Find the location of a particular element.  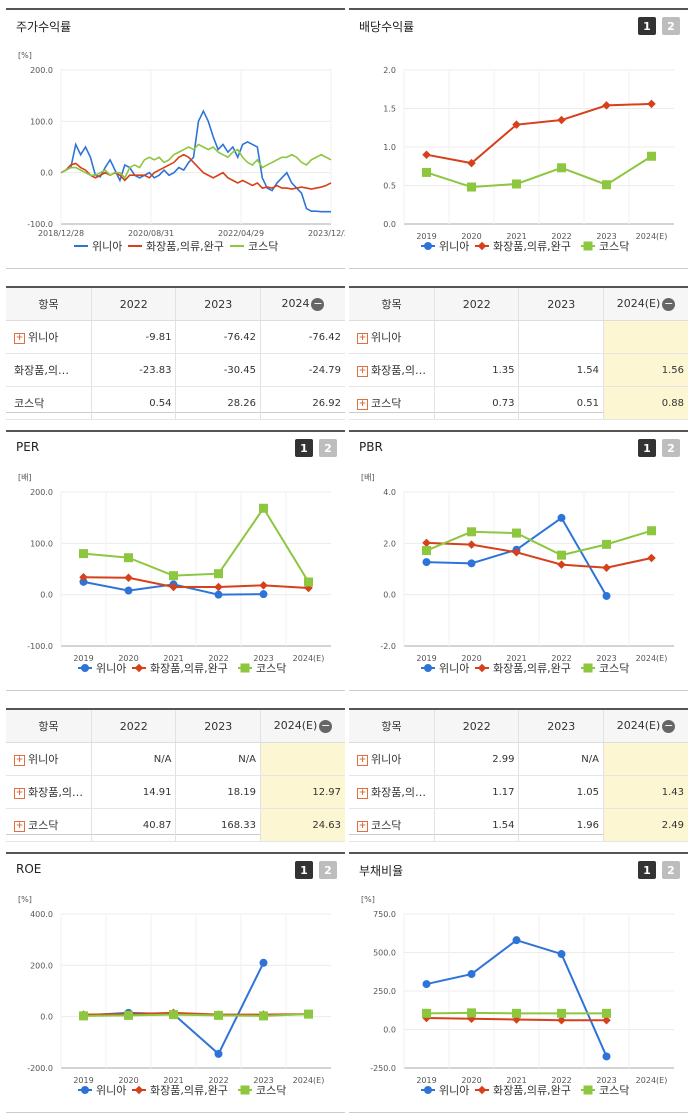

legend-item: 위니아 is located at coordinates (102, 1090).